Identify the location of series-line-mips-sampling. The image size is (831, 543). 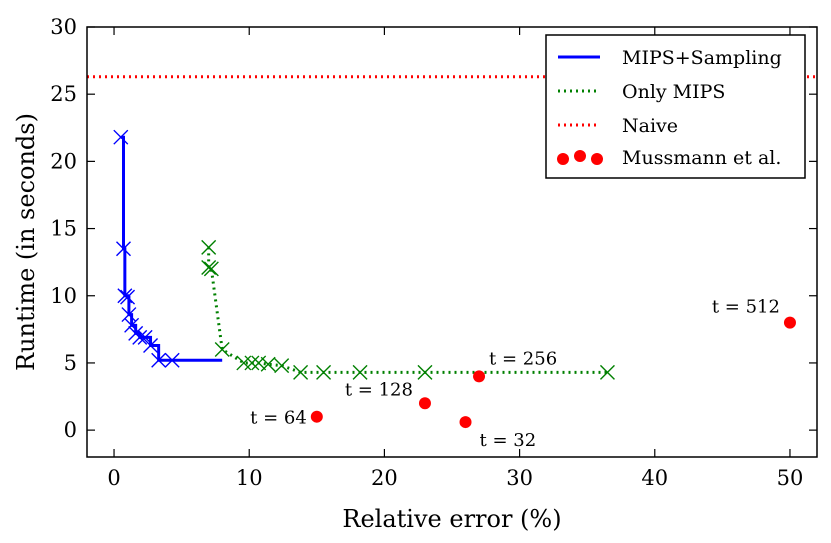
(171, 248).